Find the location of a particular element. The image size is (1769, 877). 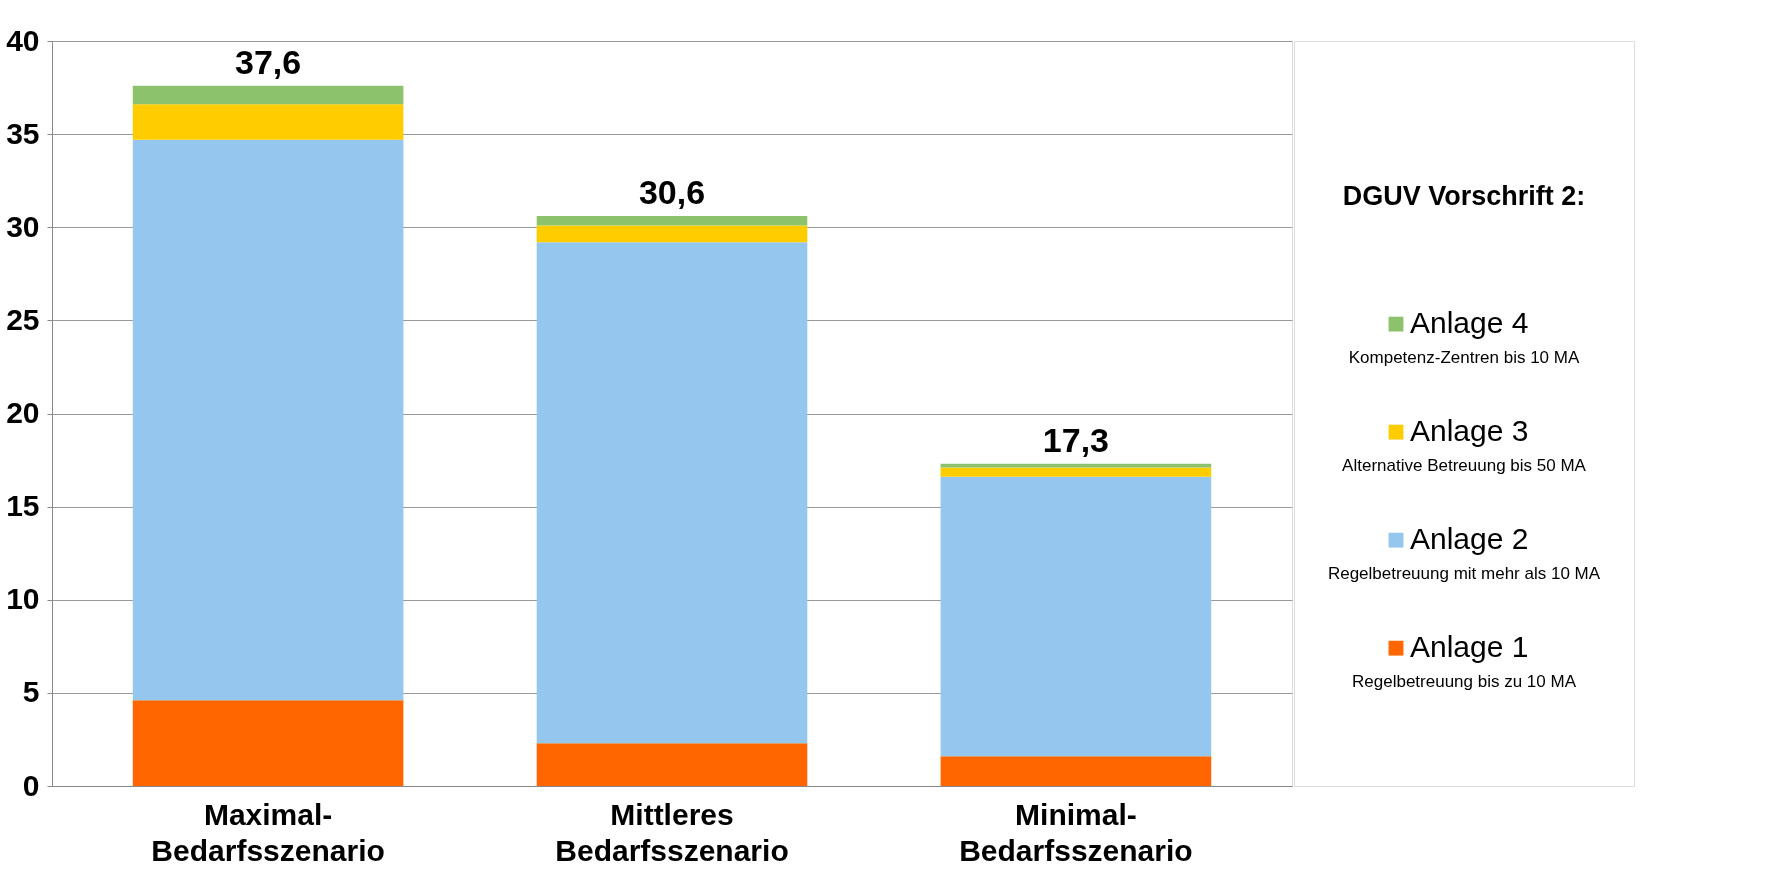

total-label: 17,3 is located at coordinates (1075, 439).